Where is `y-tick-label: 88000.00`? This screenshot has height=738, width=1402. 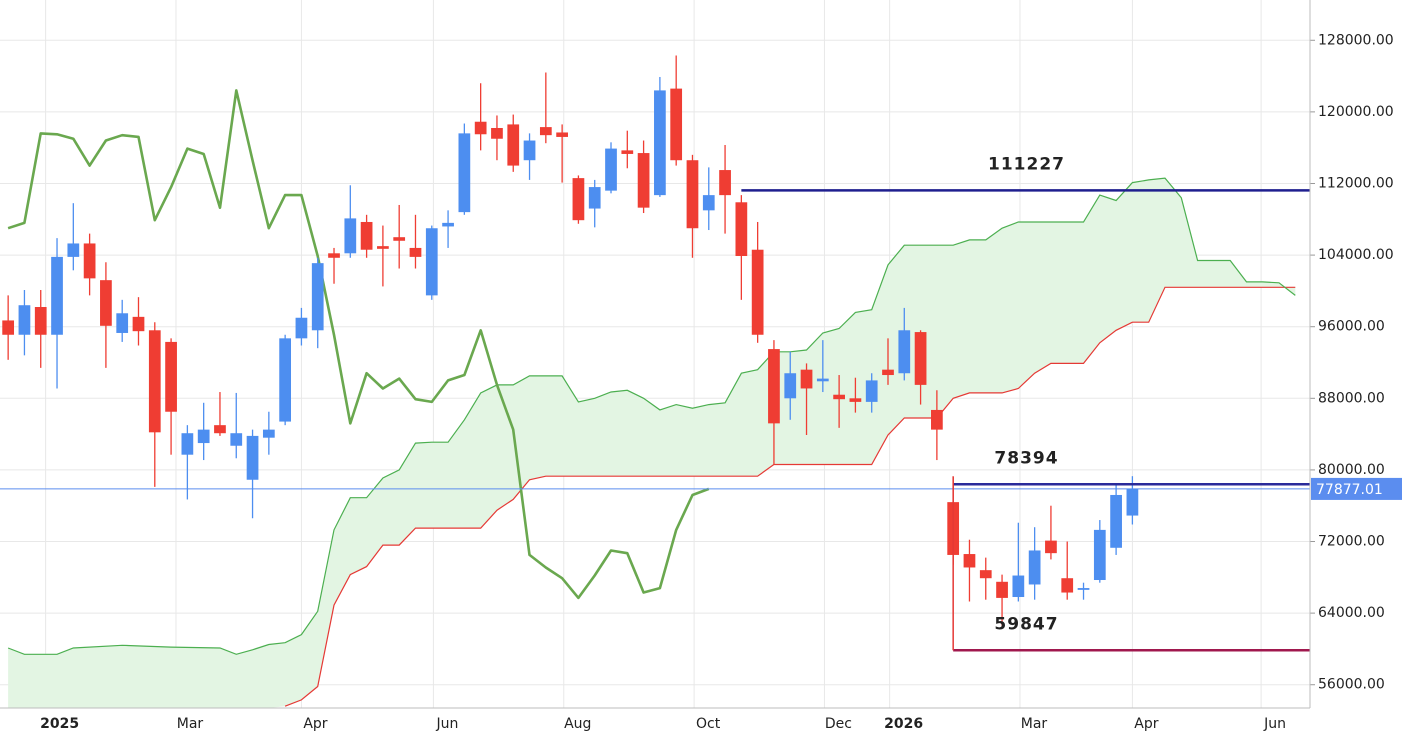 y-tick-label: 88000.00 is located at coordinates (1351, 398).